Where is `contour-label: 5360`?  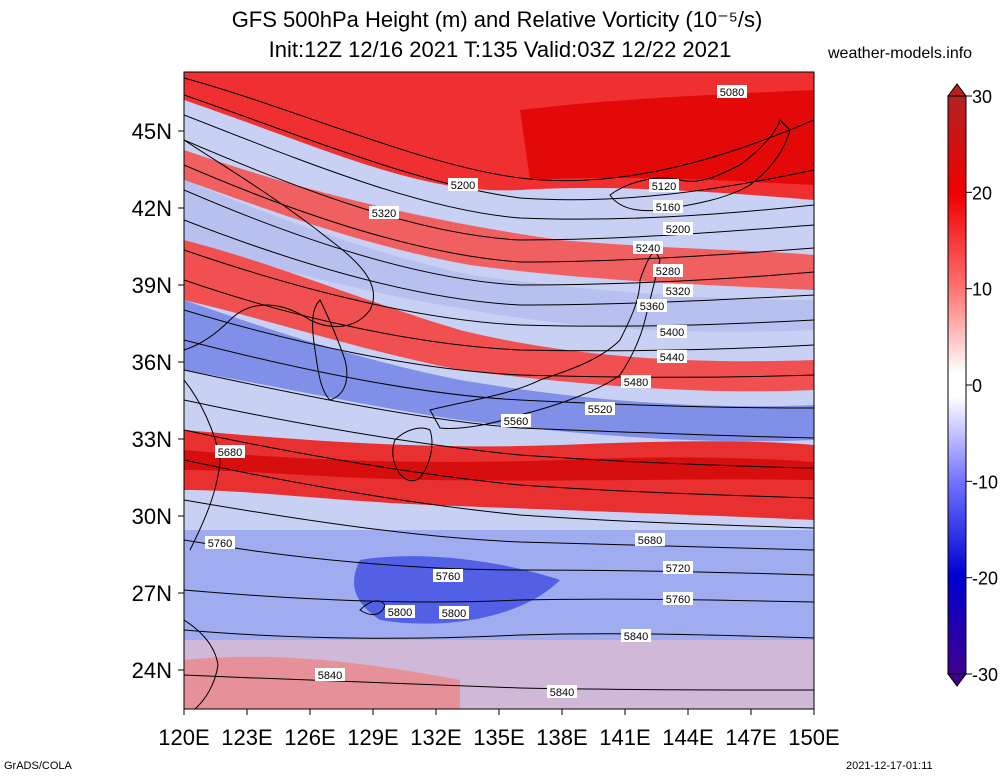 contour-label: 5360 is located at coordinates (652, 306).